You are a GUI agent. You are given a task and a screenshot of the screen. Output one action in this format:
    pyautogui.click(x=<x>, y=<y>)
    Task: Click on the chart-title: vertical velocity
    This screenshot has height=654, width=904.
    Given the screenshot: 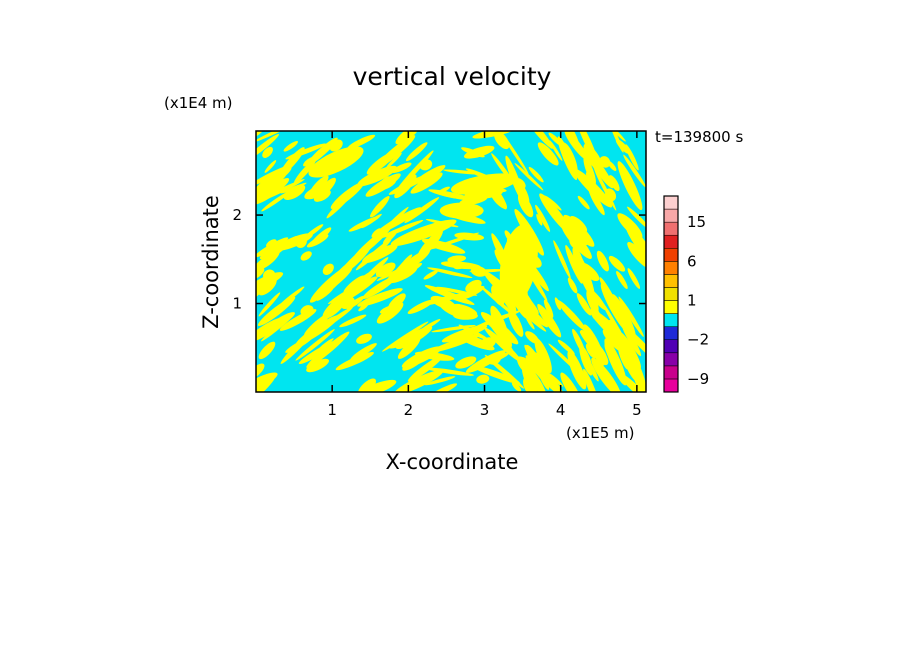 What is the action you would take?
    pyautogui.click(x=452, y=76)
    